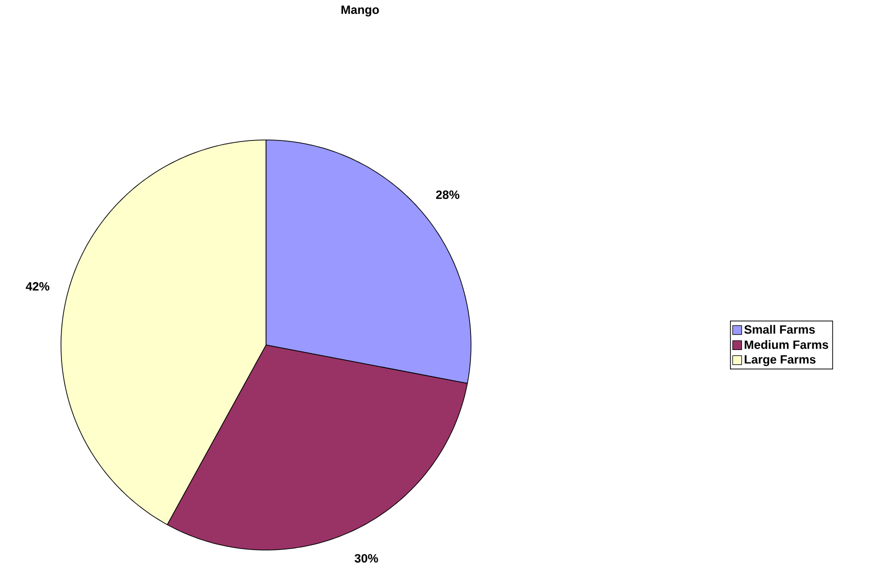  Describe the element at coordinates (780, 360) in the screenshot. I see `legend-label: Large Farms` at that location.